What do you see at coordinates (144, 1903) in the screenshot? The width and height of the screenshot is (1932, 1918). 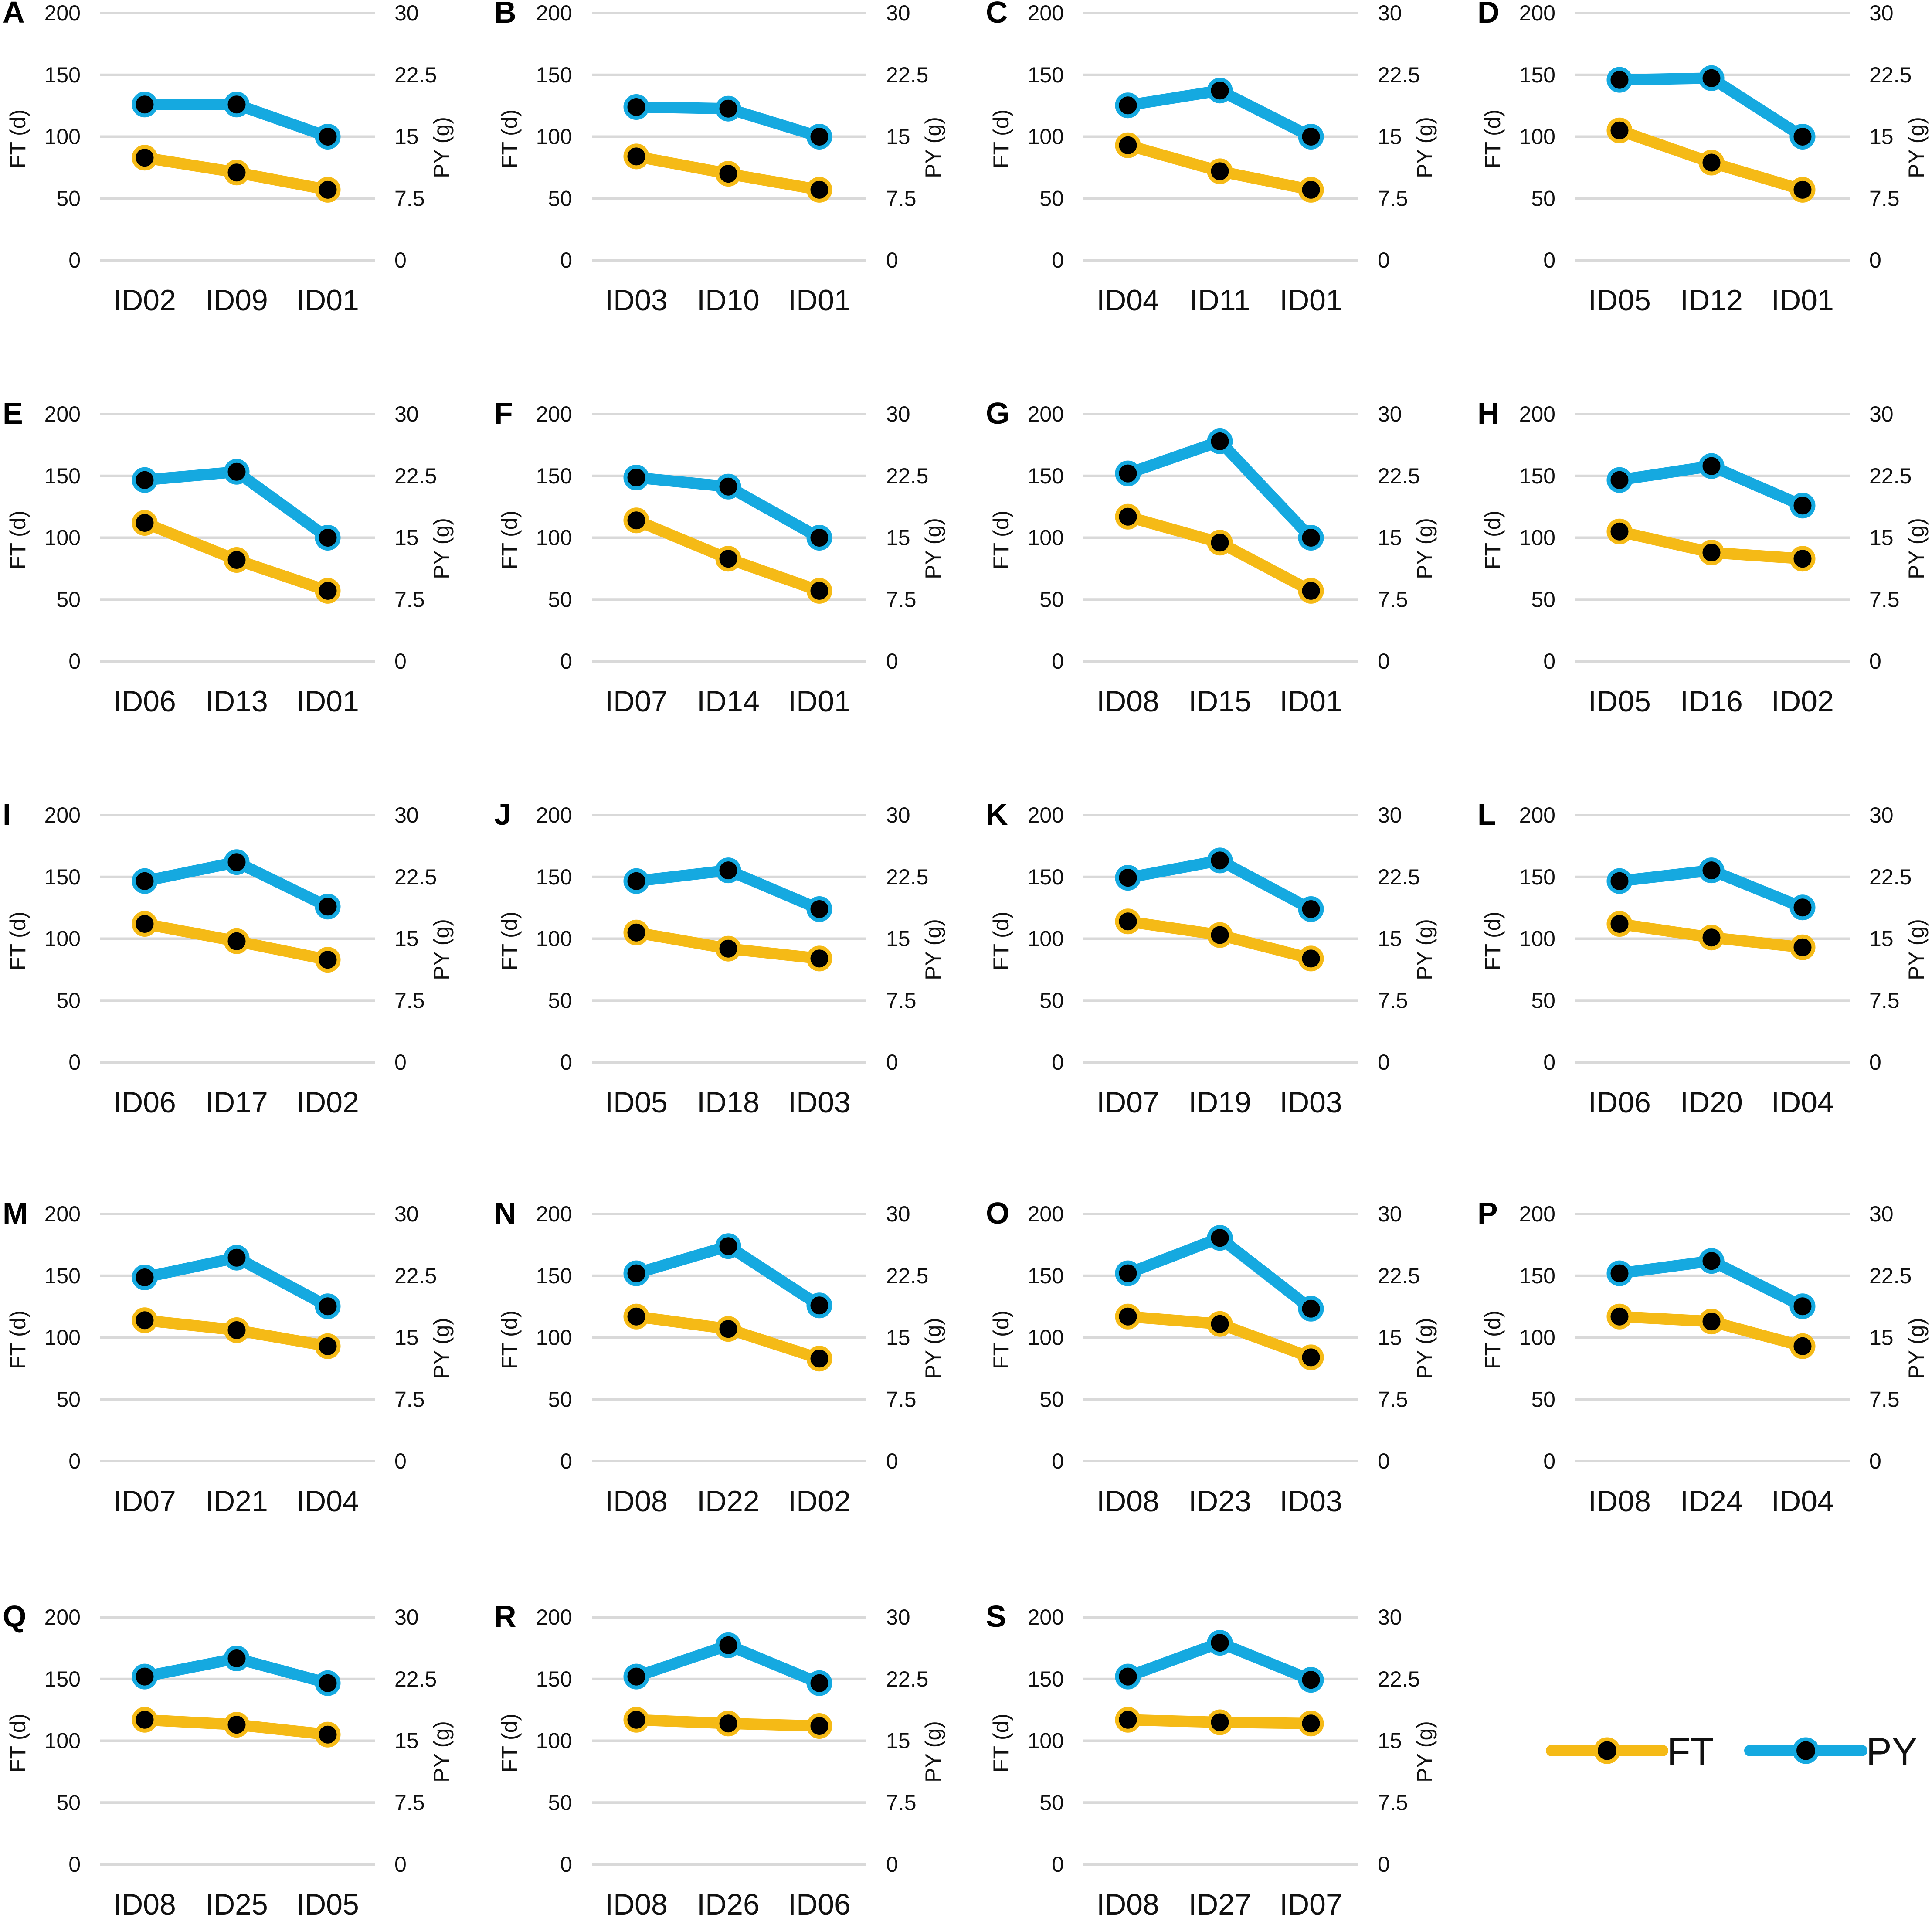 I see `x-tick-label: ID08` at bounding box center [144, 1903].